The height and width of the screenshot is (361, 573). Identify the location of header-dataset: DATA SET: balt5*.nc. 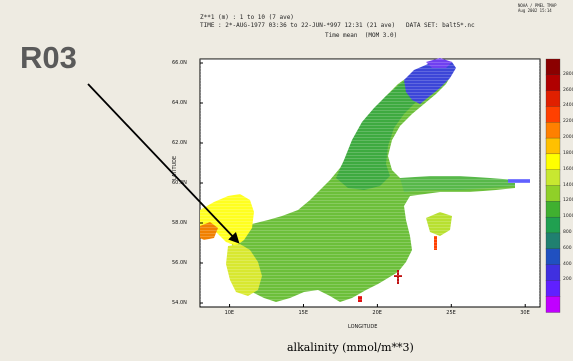
(440, 25).